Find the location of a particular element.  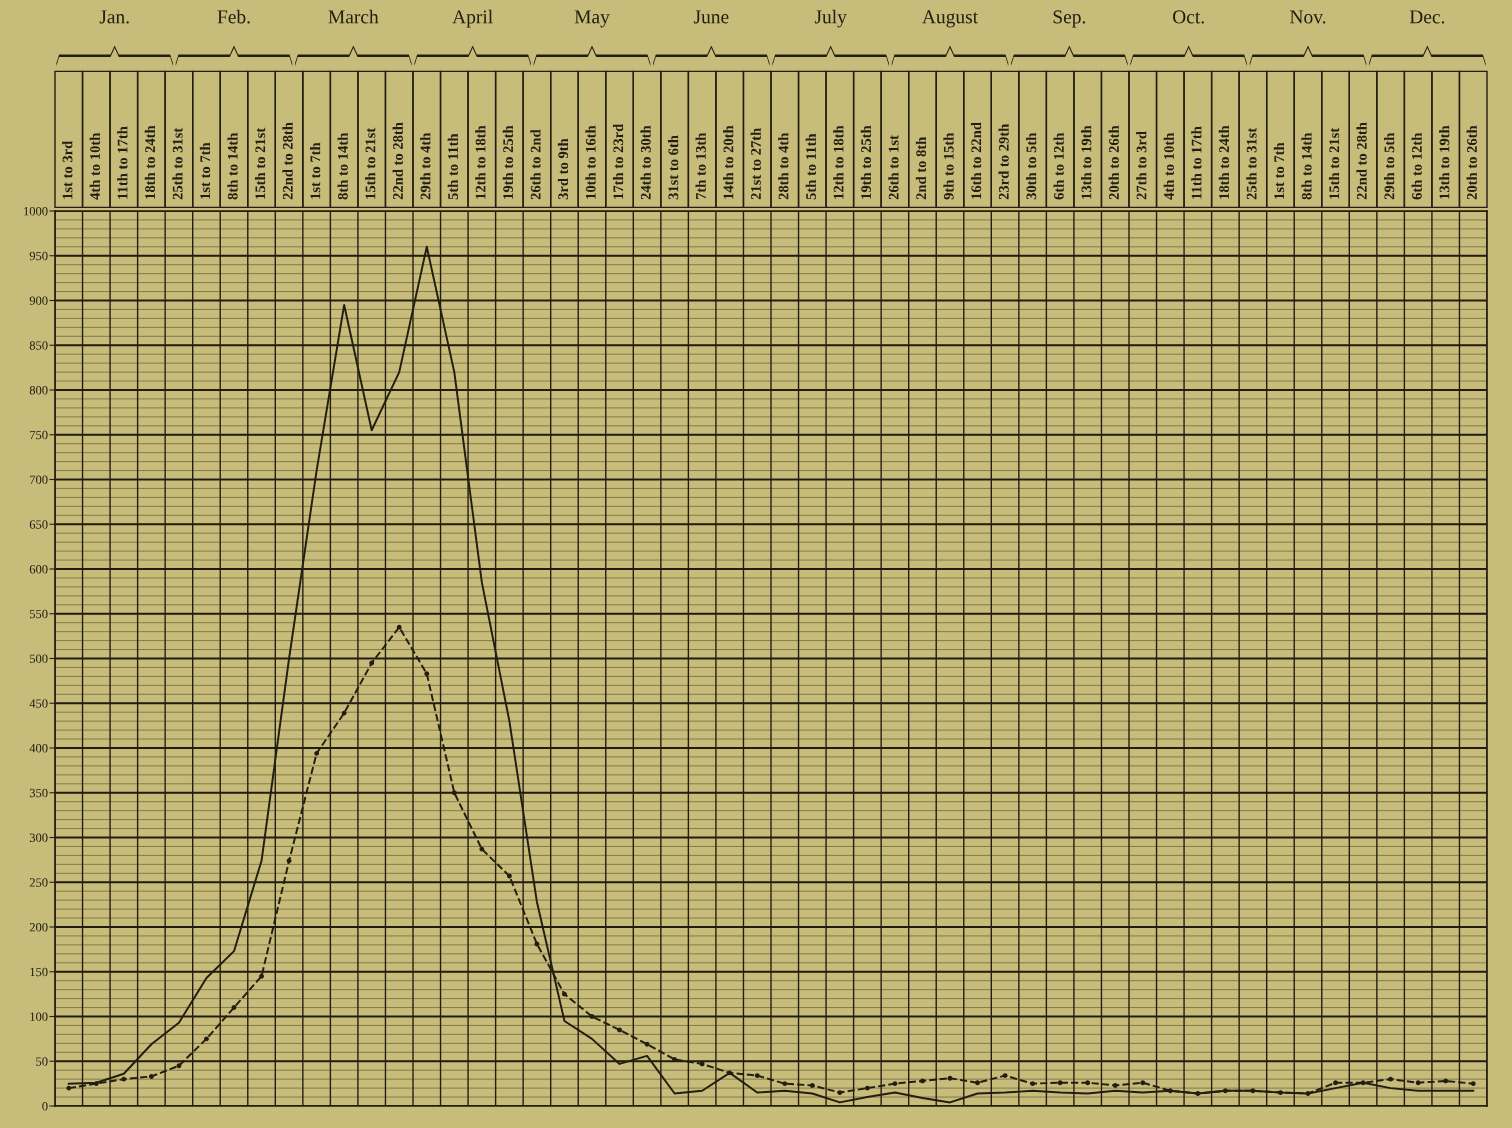

y-tick-label: 650 is located at coordinates (38, 524).